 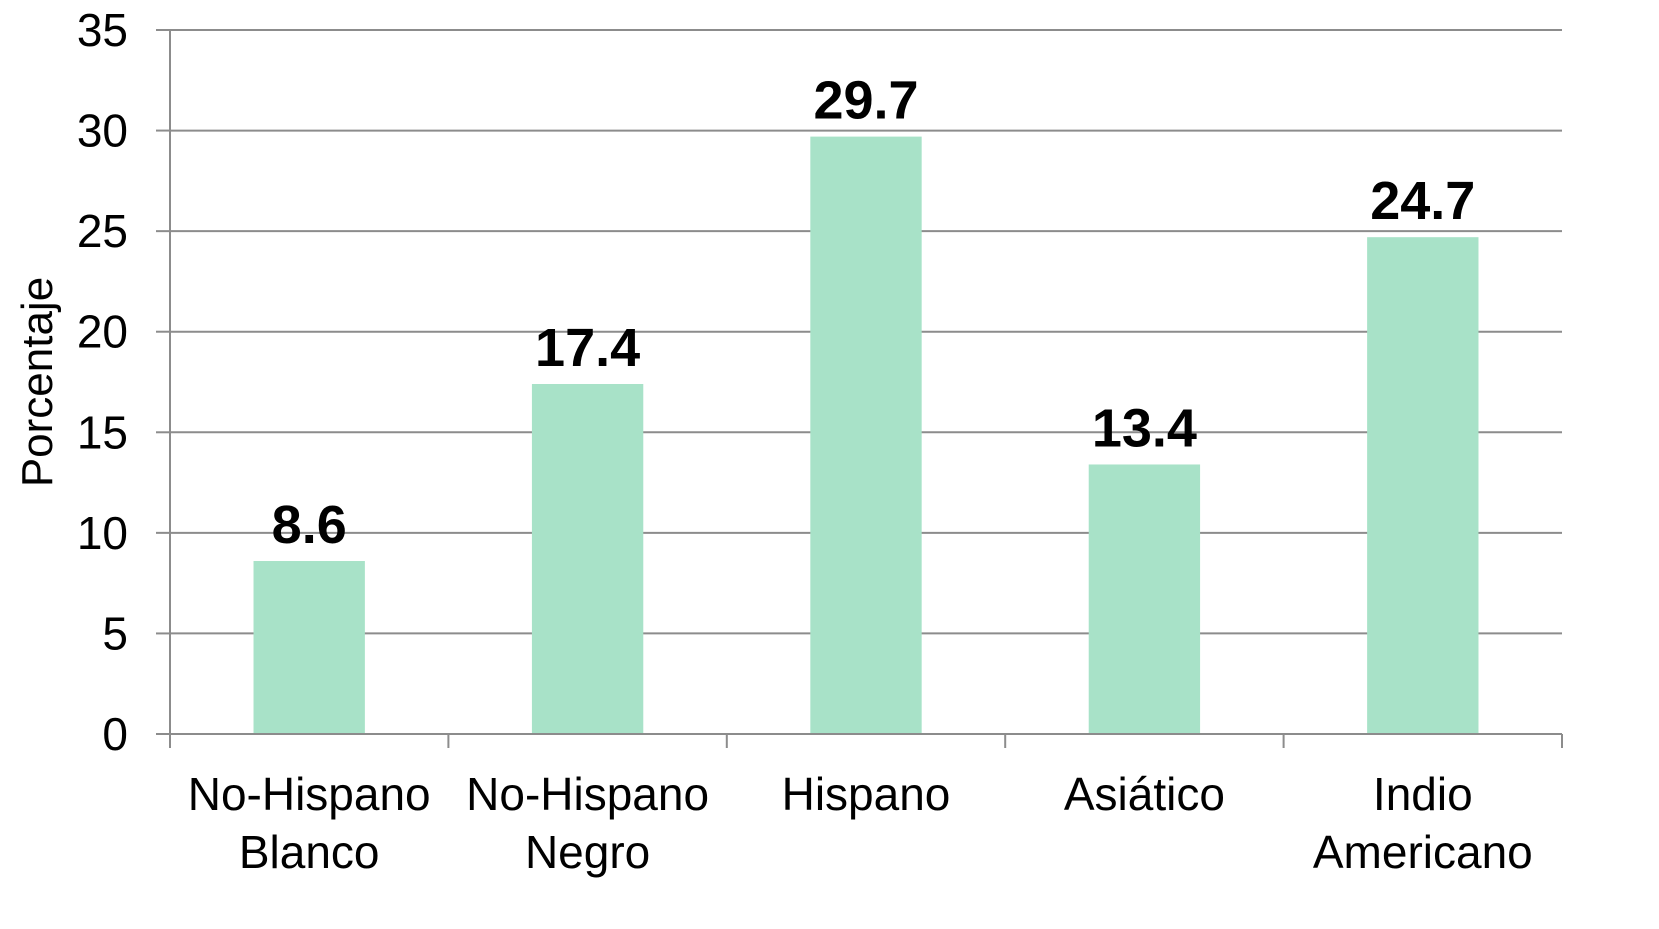 I want to click on data-label: 13.4, so click(x=1144, y=428).